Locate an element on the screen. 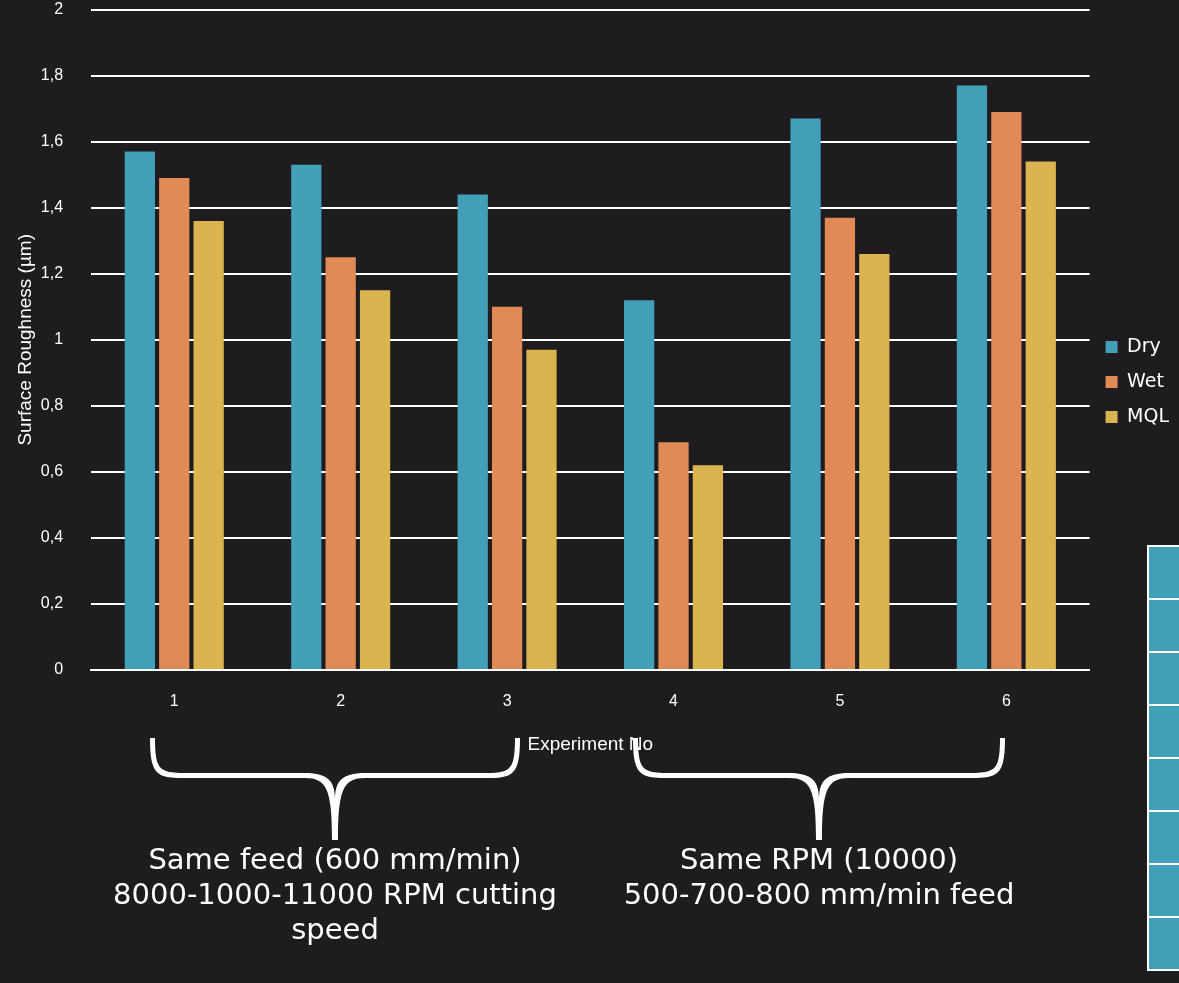 This screenshot has height=983, width=1179. x-tick-label: 5 is located at coordinates (840, 701).